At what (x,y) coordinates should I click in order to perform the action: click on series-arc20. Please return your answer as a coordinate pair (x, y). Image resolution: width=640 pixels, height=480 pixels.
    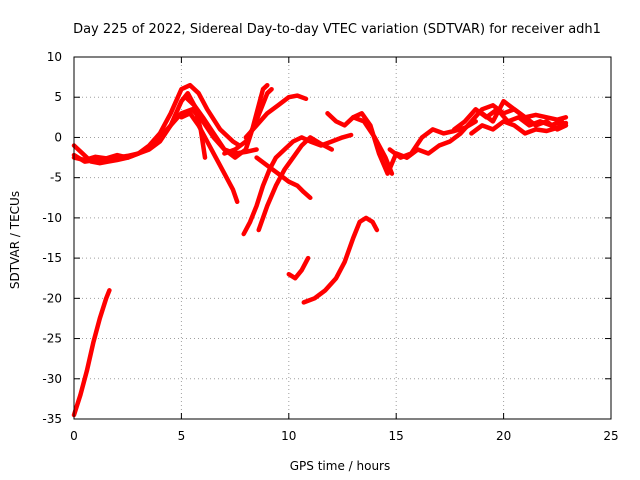
    Looking at the image, I should click on (524, 115).